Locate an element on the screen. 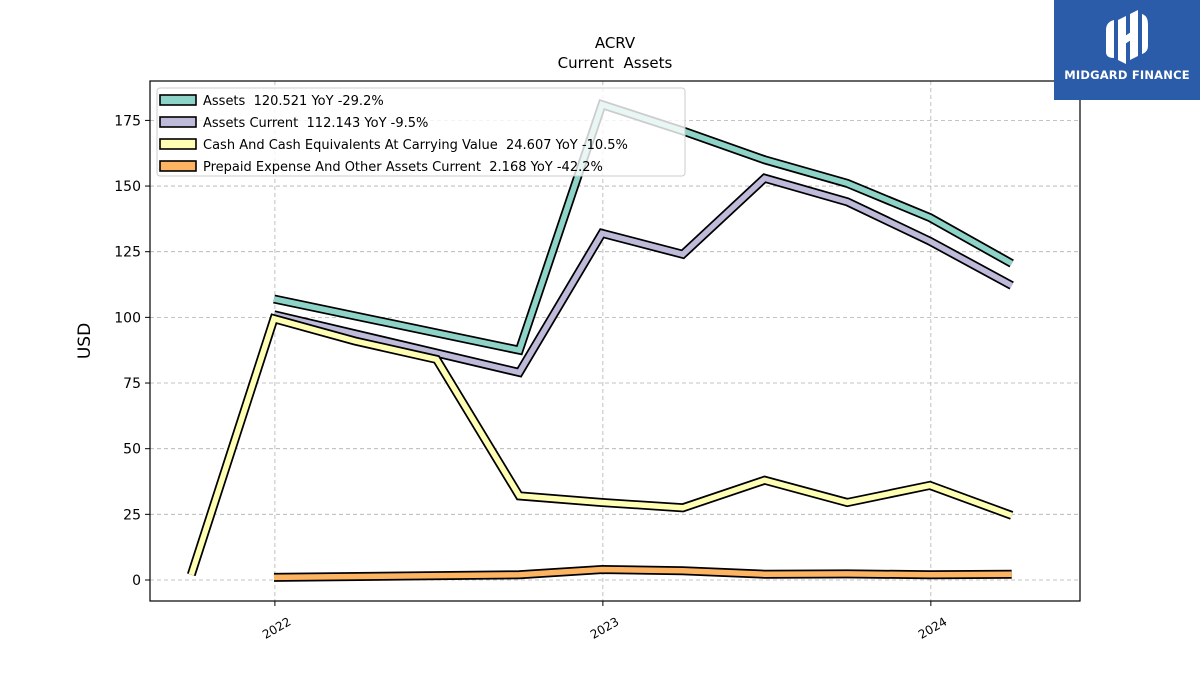 This screenshot has height=675, width=1200. legend-label-1: Assets Current 112.143 YoY -9.5% is located at coordinates (315, 123).